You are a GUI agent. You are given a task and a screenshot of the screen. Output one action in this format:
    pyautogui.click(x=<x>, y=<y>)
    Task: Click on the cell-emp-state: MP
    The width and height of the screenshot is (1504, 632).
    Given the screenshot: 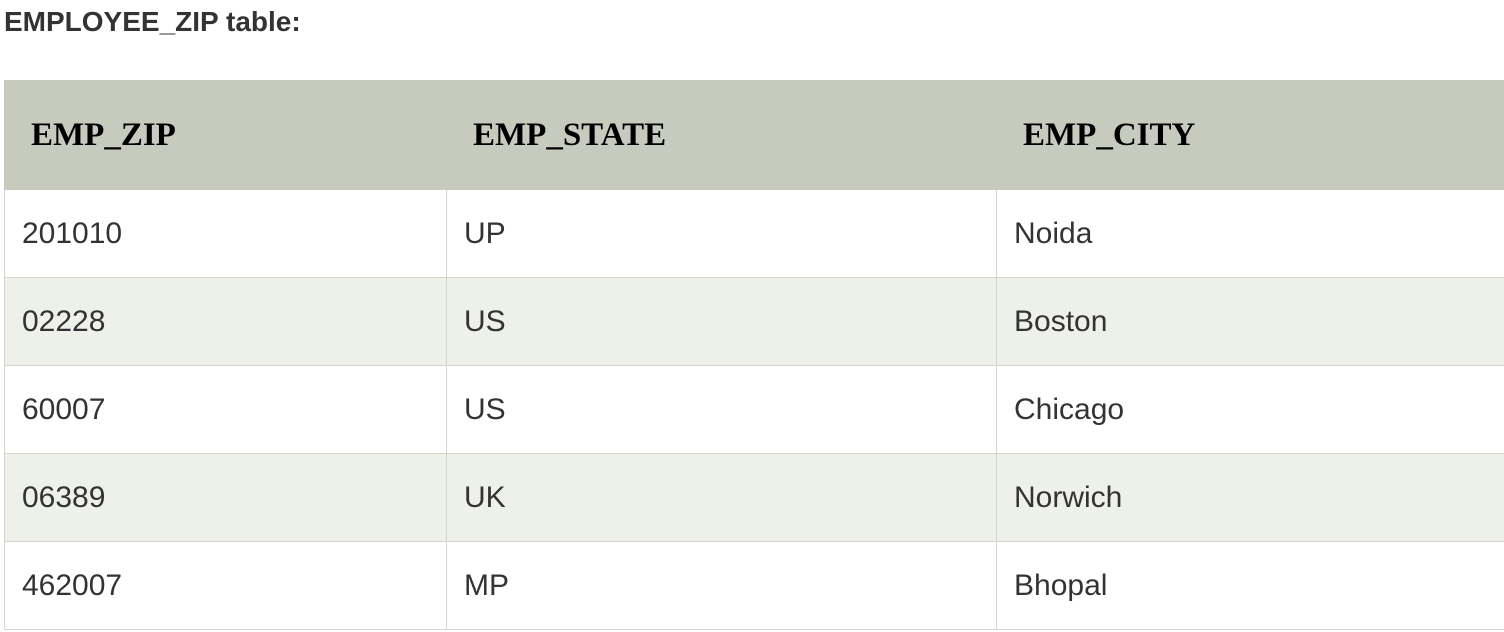 What is the action you would take?
    pyautogui.click(x=721, y=585)
    